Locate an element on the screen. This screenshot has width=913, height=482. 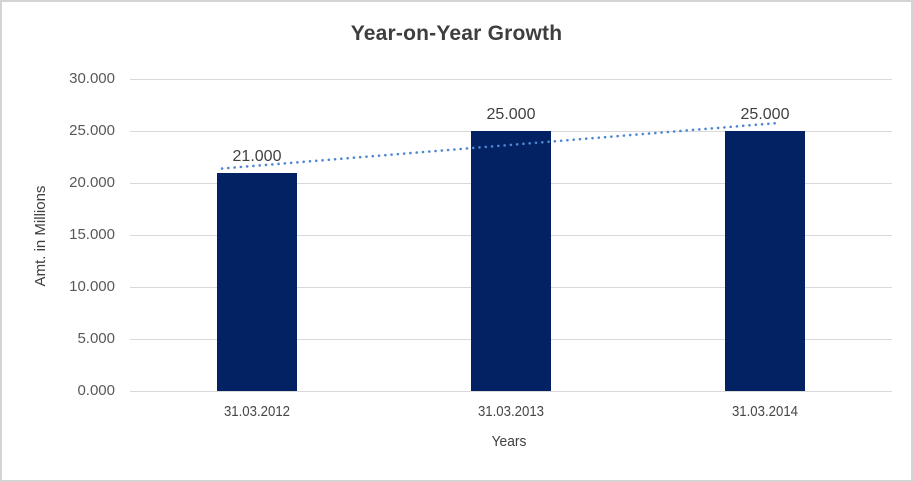
y-tick-label: 10.000 is located at coordinates (92, 286).